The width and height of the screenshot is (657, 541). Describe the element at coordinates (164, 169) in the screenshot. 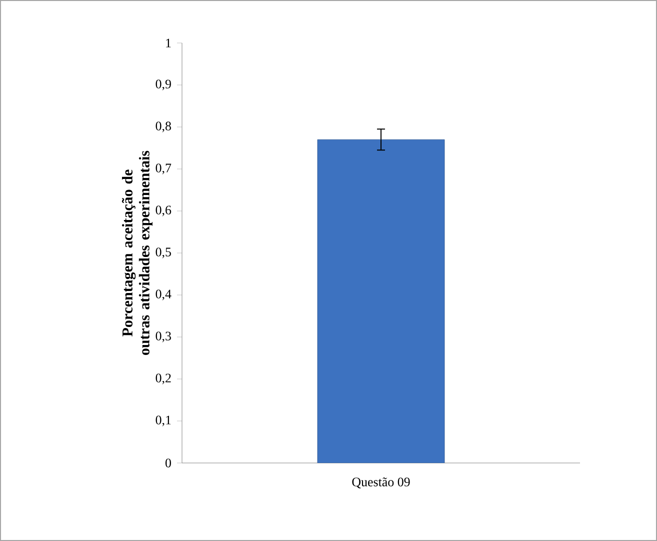

I see `y-tick-label: 0,7` at that location.